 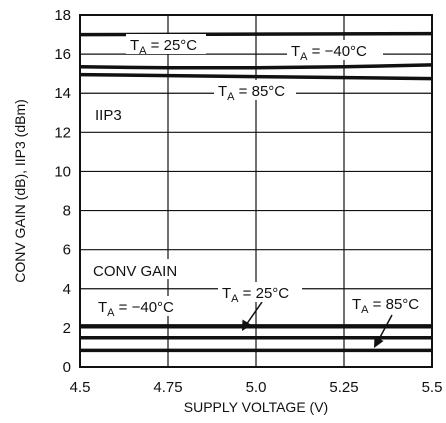 I want to click on series-label-gain-minus40c: TA = −40°C, so click(x=142, y=307).